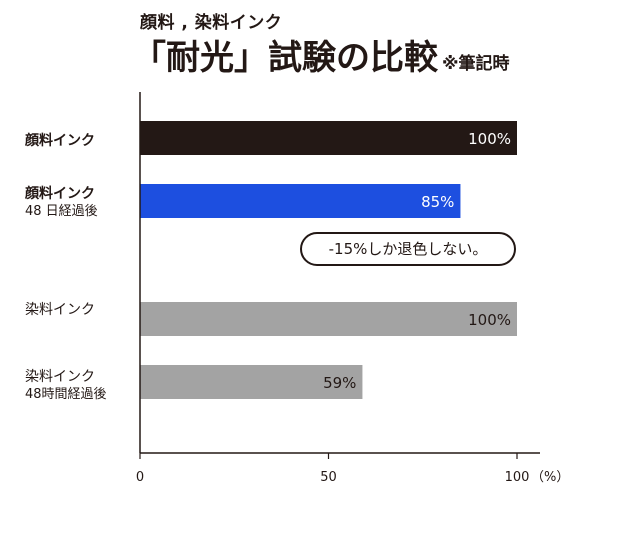 The width and height of the screenshot is (640, 545). Describe the element at coordinates (476, 64) in the screenshot. I see `chart-title-note: ※筆記時` at that location.